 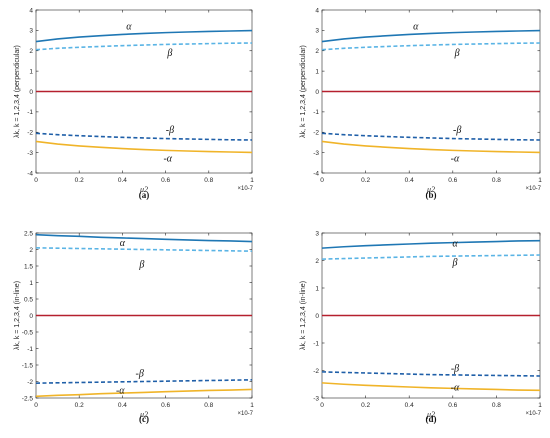 I want to click on chart-caption: (c), so click(x=144, y=419).